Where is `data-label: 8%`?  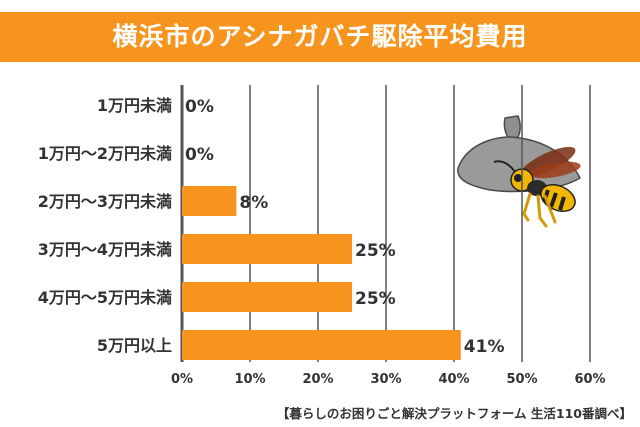
data-label: 8% is located at coordinates (253, 203).